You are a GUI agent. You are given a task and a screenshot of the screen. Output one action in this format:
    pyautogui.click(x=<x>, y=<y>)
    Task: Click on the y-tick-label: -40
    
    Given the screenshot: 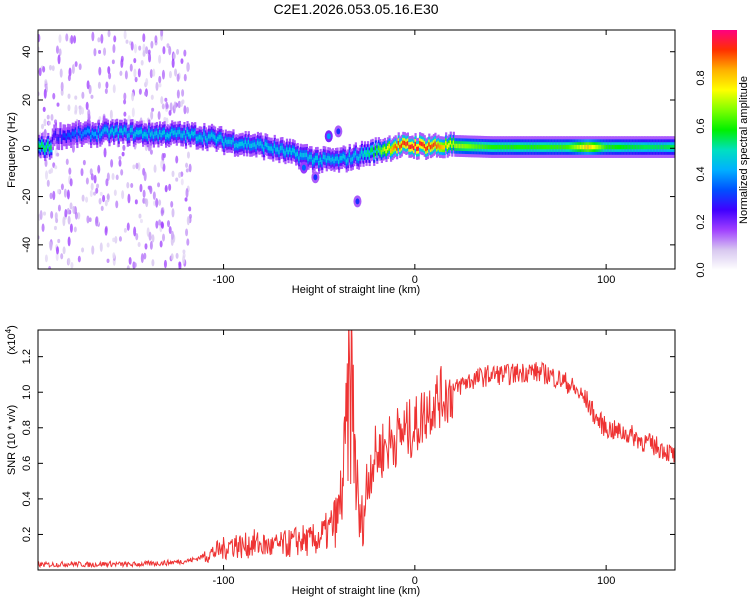 What is the action you would take?
    pyautogui.click(x=27, y=245)
    